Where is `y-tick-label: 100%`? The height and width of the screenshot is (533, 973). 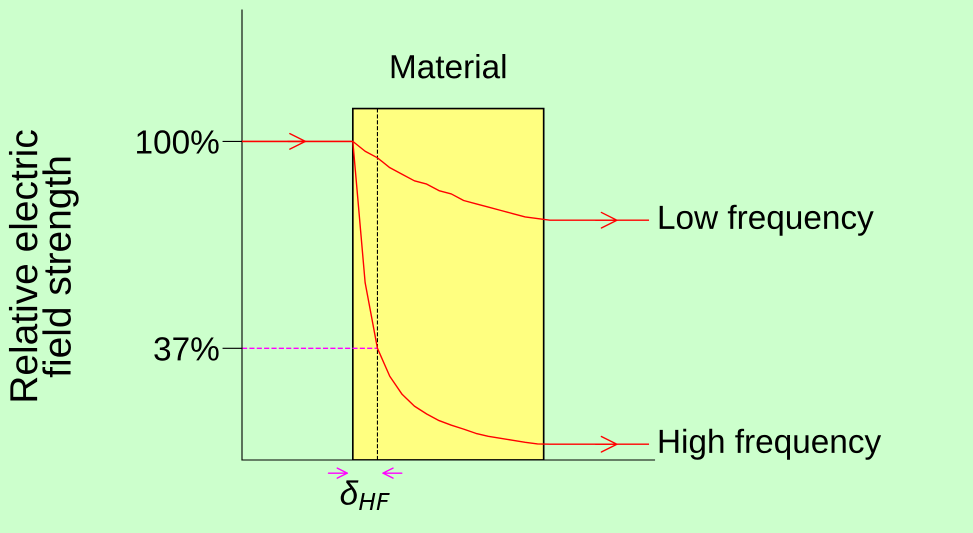
y-tick-label: 100% is located at coordinates (178, 142).